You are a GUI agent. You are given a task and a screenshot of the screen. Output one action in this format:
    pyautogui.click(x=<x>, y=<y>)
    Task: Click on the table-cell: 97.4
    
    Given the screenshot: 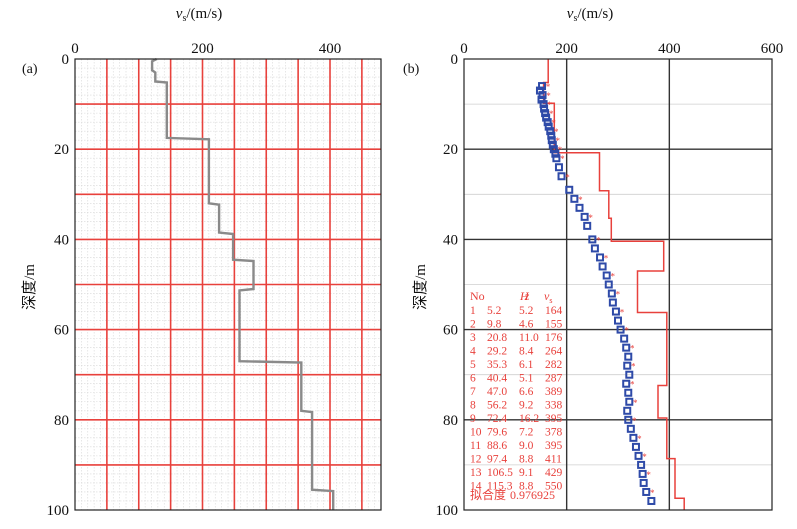 What is the action you would take?
    pyautogui.click(x=497, y=460)
    